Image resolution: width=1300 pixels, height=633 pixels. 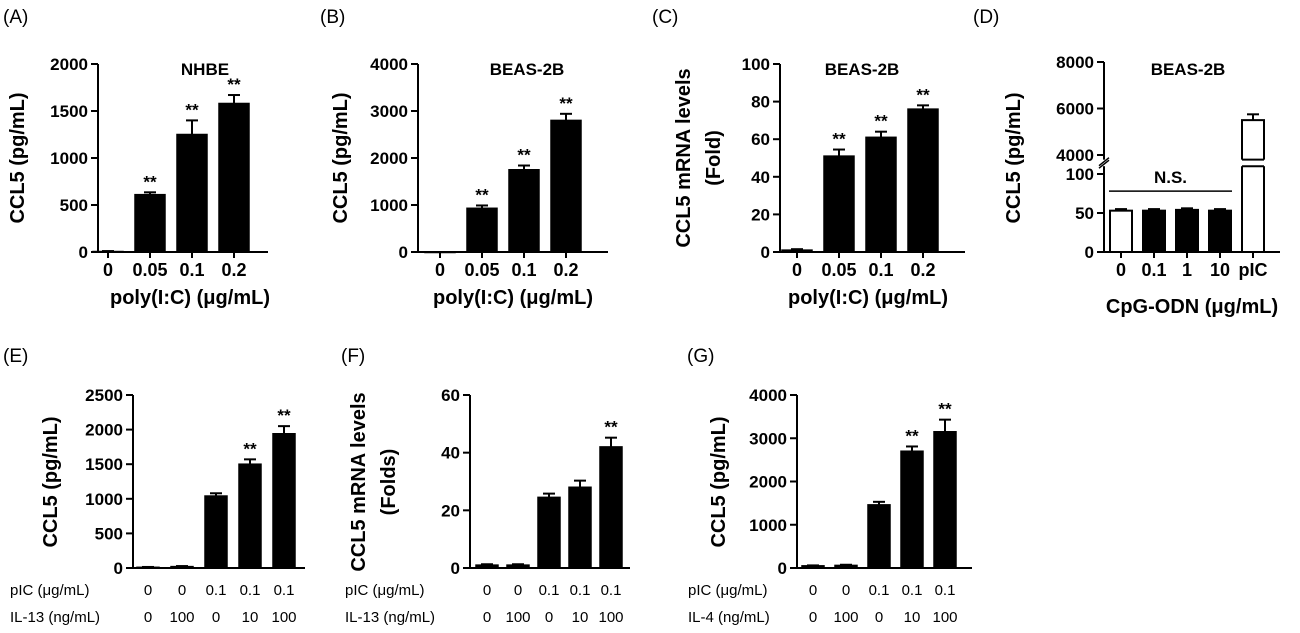 I want to click on panel-label: (D), so click(x=986, y=17).